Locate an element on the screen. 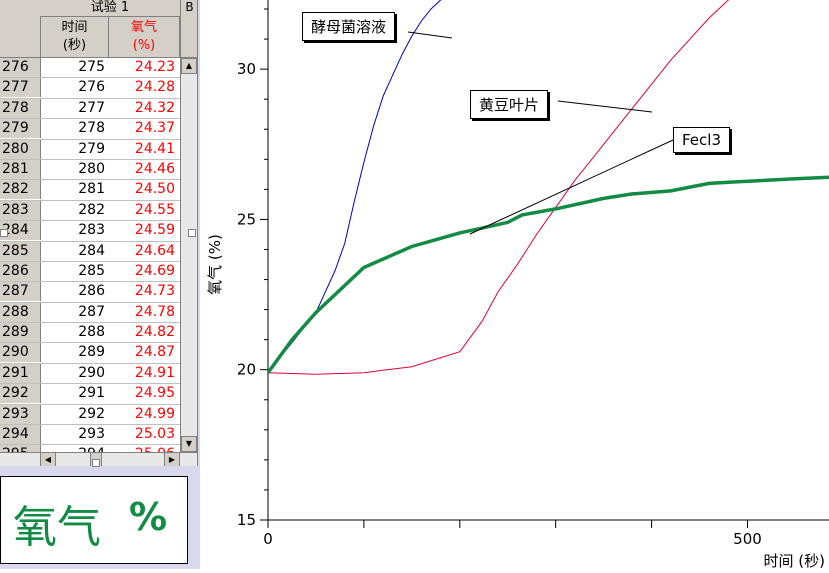 The height and width of the screenshot is (573, 829). time-cell: 286 is located at coordinates (73, 291).